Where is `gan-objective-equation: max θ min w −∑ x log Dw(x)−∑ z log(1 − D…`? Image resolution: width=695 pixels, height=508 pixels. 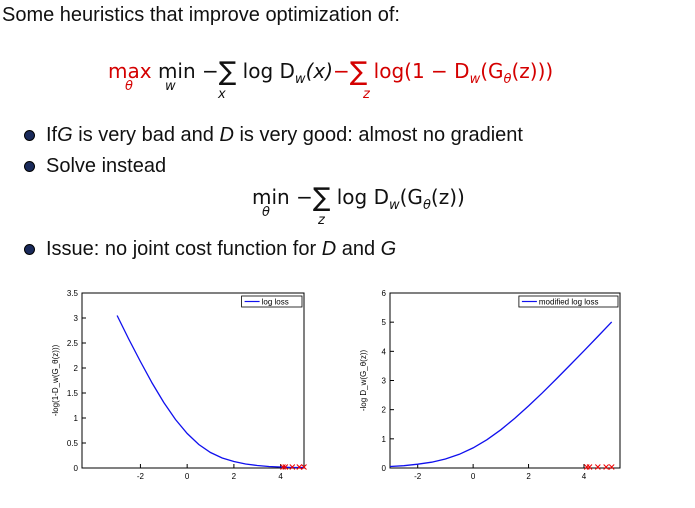 gan-objective-equation: max θ min w −∑ x log Dw(x)−∑ z log(1 − D… is located at coordinates (331, 78).